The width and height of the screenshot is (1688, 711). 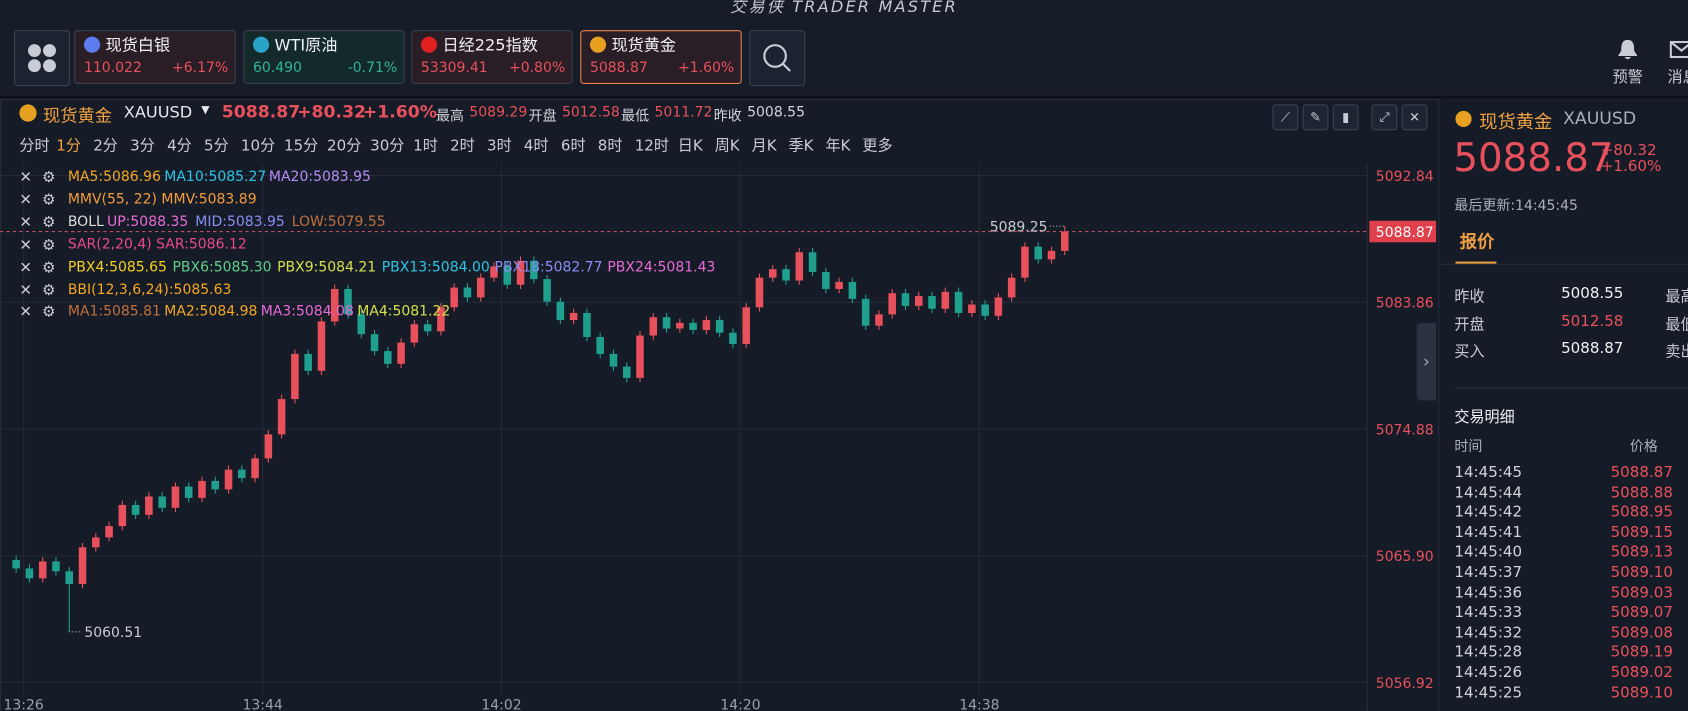 What do you see at coordinates (179, 146) in the screenshot?
I see `timeframe-button: 4分` at bounding box center [179, 146].